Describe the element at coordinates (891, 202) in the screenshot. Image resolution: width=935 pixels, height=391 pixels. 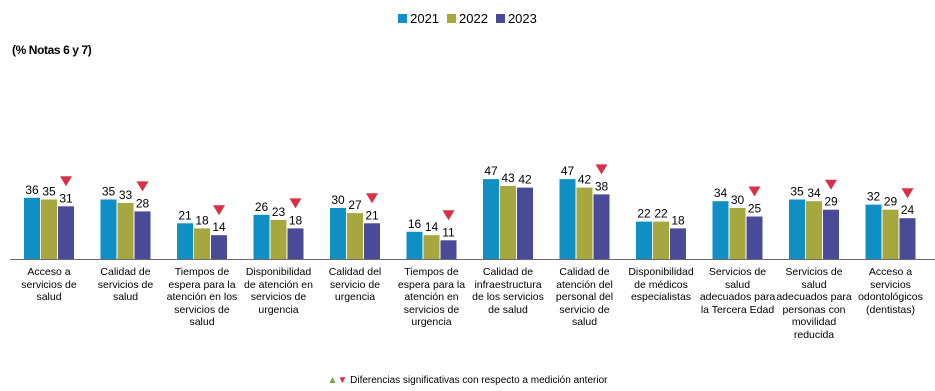
I see `data-label-2022-11: 29` at that location.